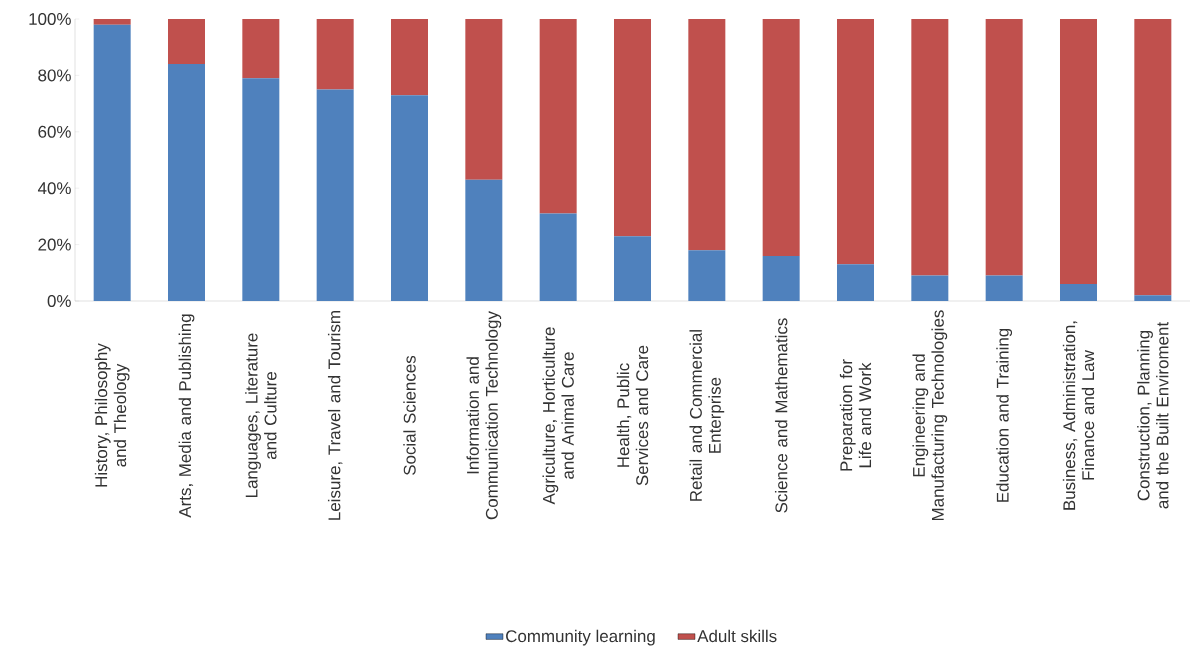  Describe the element at coordinates (632, 415) in the screenshot. I see `x-tick-label: Health, Public Services and Care` at that location.